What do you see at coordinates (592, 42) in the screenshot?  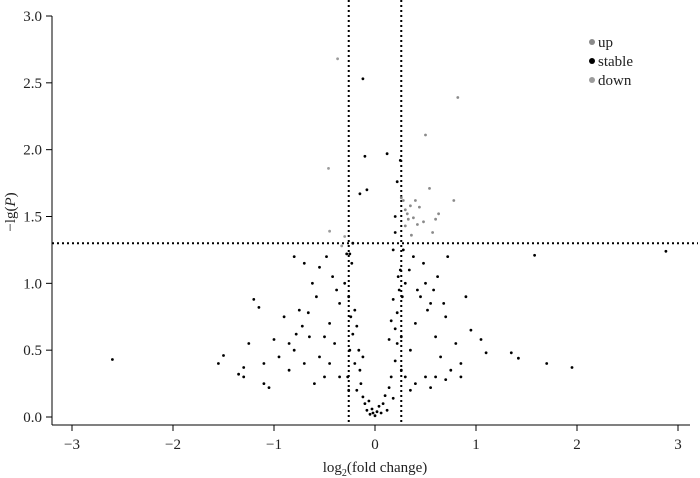 I see `legend-marker-up` at bounding box center [592, 42].